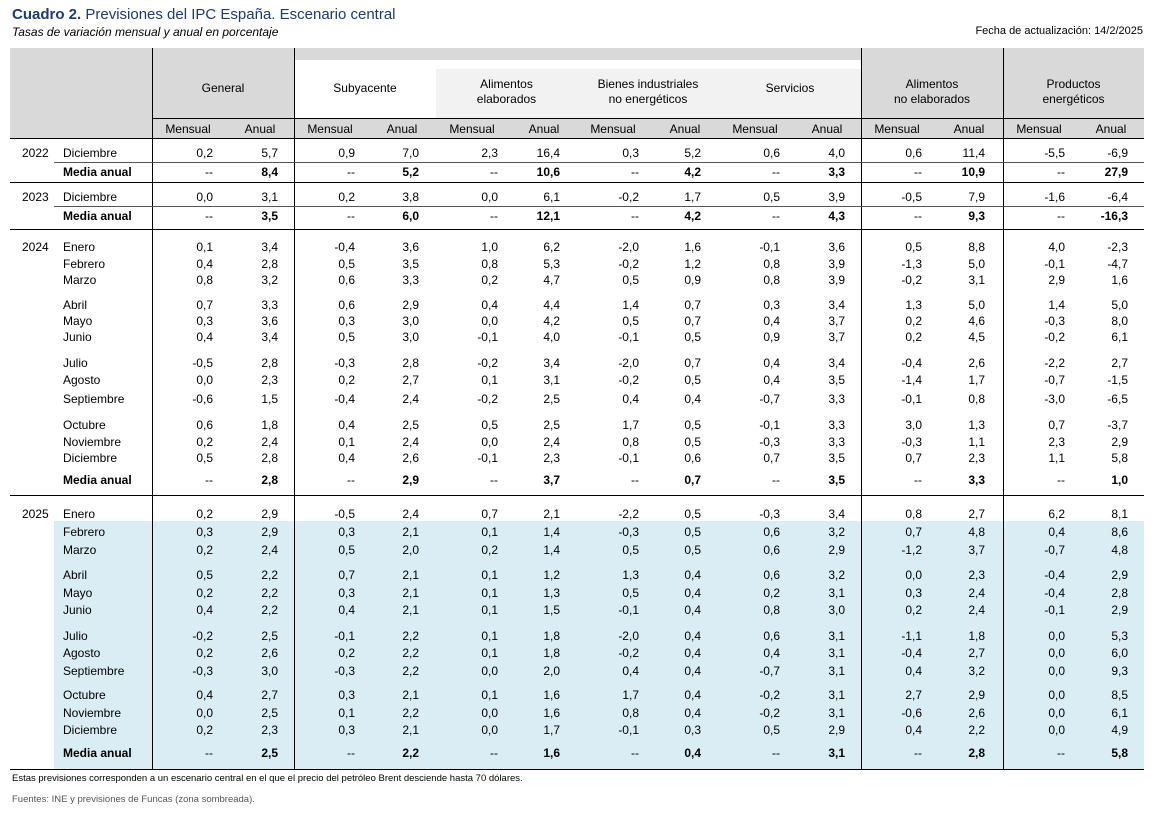 Image resolution: width=1151 pixels, height=813 pixels. I want to click on row-label-month: Diciembre, so click(90, 730).